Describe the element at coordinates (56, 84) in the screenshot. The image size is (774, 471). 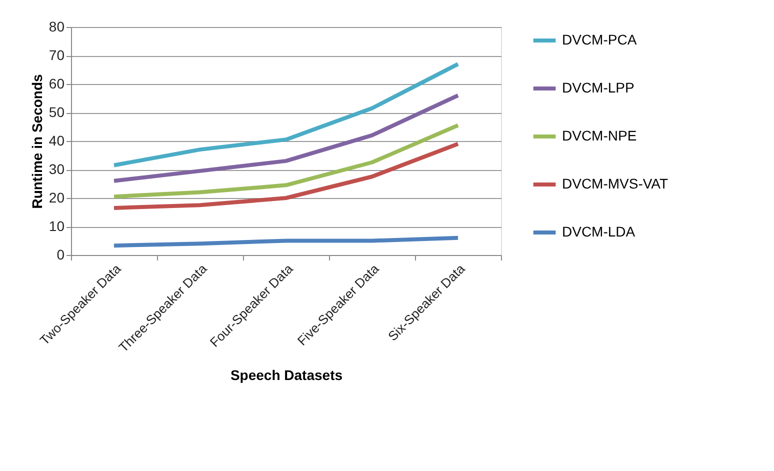
I see `y-tick-label: 60` at that location.